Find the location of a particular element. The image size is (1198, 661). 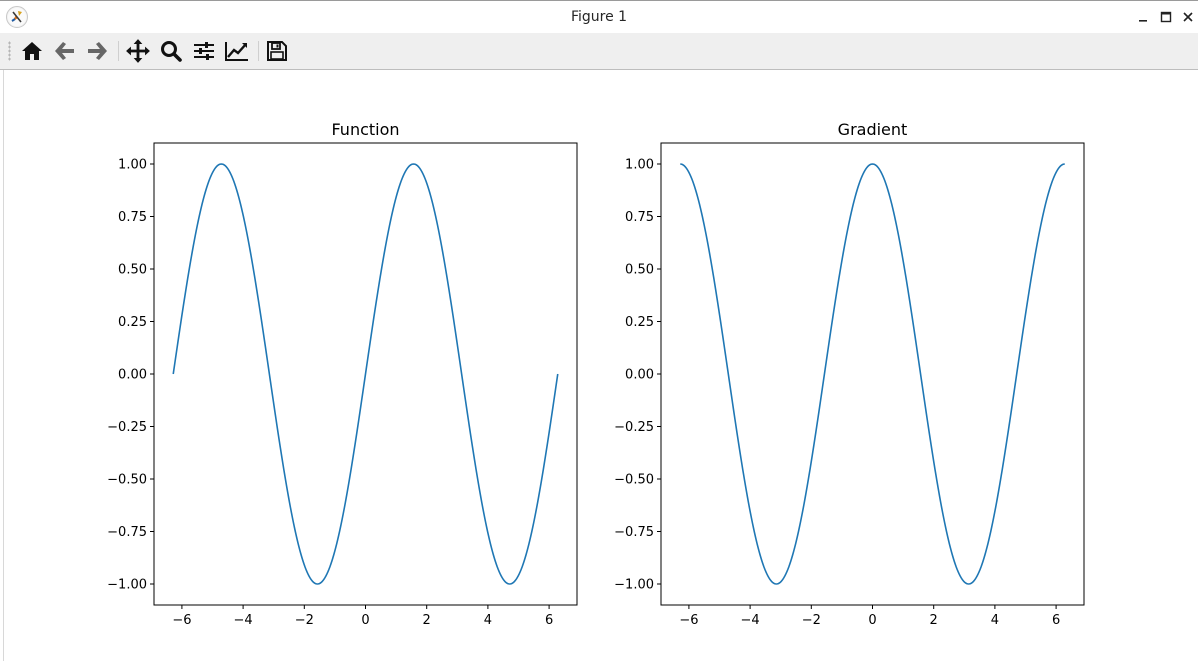

title-bar: Figure 1 is located at coordinates (599, 16).